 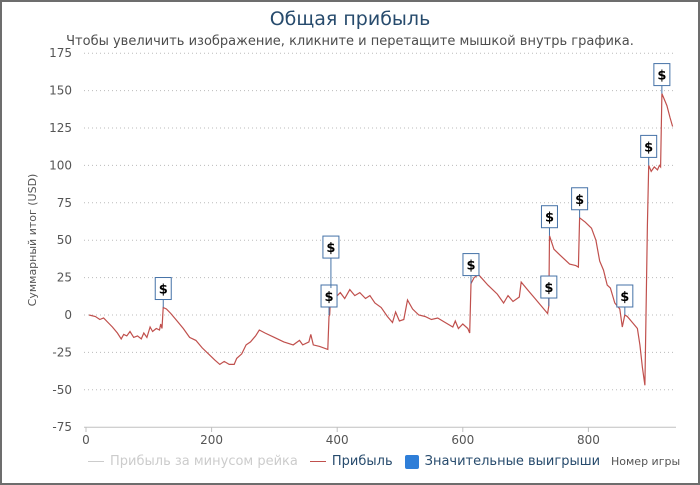 I want to click on legend-item-big-wins: Значительные выигрыши, so click(x=502, y=461).